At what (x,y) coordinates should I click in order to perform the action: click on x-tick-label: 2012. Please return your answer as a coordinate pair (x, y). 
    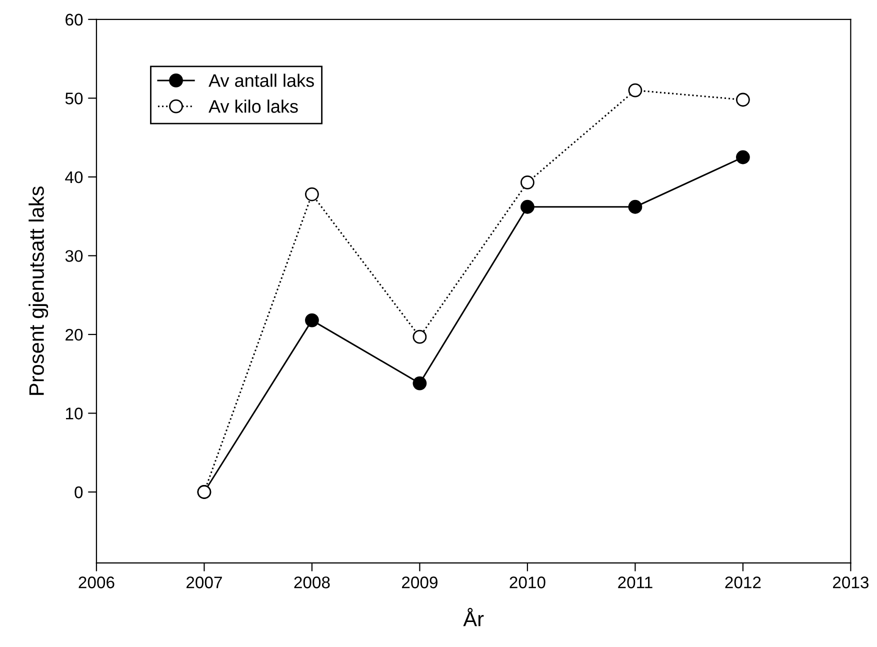
    Looking at the image, I should click on (743, 582).